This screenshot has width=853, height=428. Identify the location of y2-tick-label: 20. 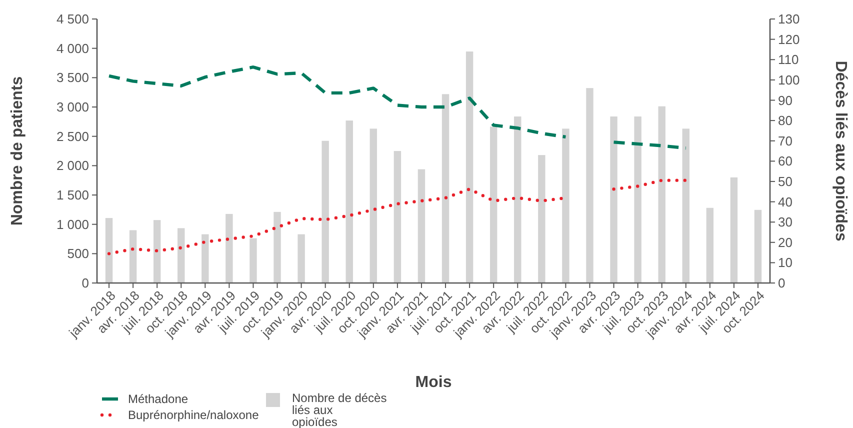
(785, 242).